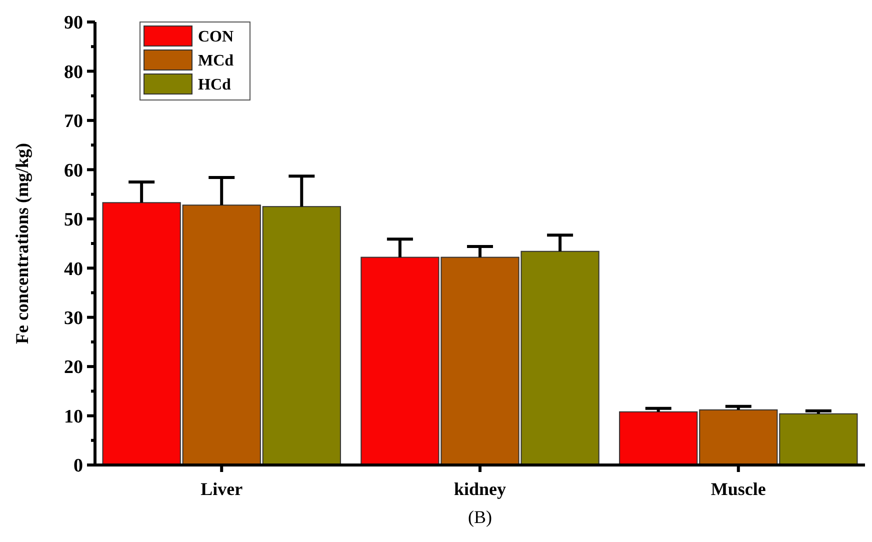 The image size is (872, 542). What do you see at coordinates (78, 466) in the screenshot?
I see `y-tick-label: 0` at bounding box center [78, 466].